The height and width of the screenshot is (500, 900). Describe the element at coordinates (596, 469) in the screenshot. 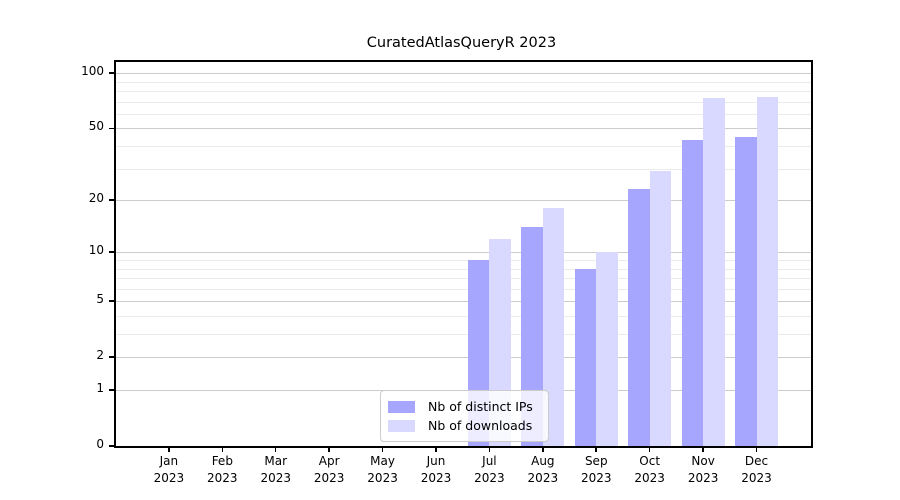

I see `x-tick-label: Sep 2023` at that location.